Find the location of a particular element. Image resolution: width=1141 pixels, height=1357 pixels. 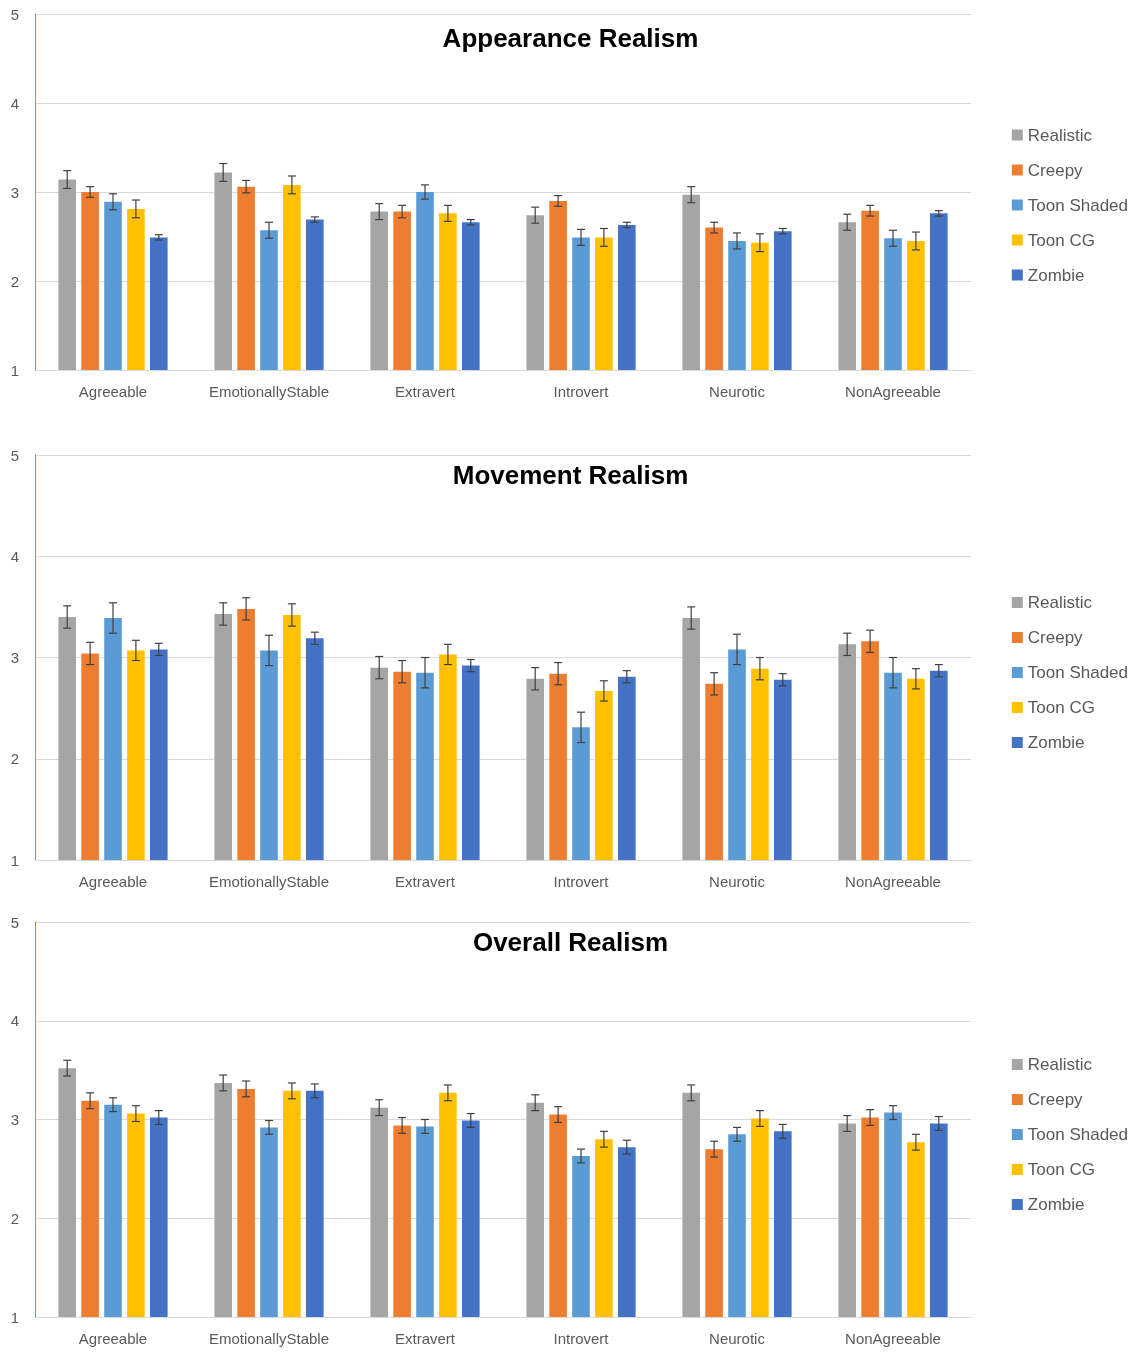

chart-title: Appearance Realism is located at coordinates (570, 38).